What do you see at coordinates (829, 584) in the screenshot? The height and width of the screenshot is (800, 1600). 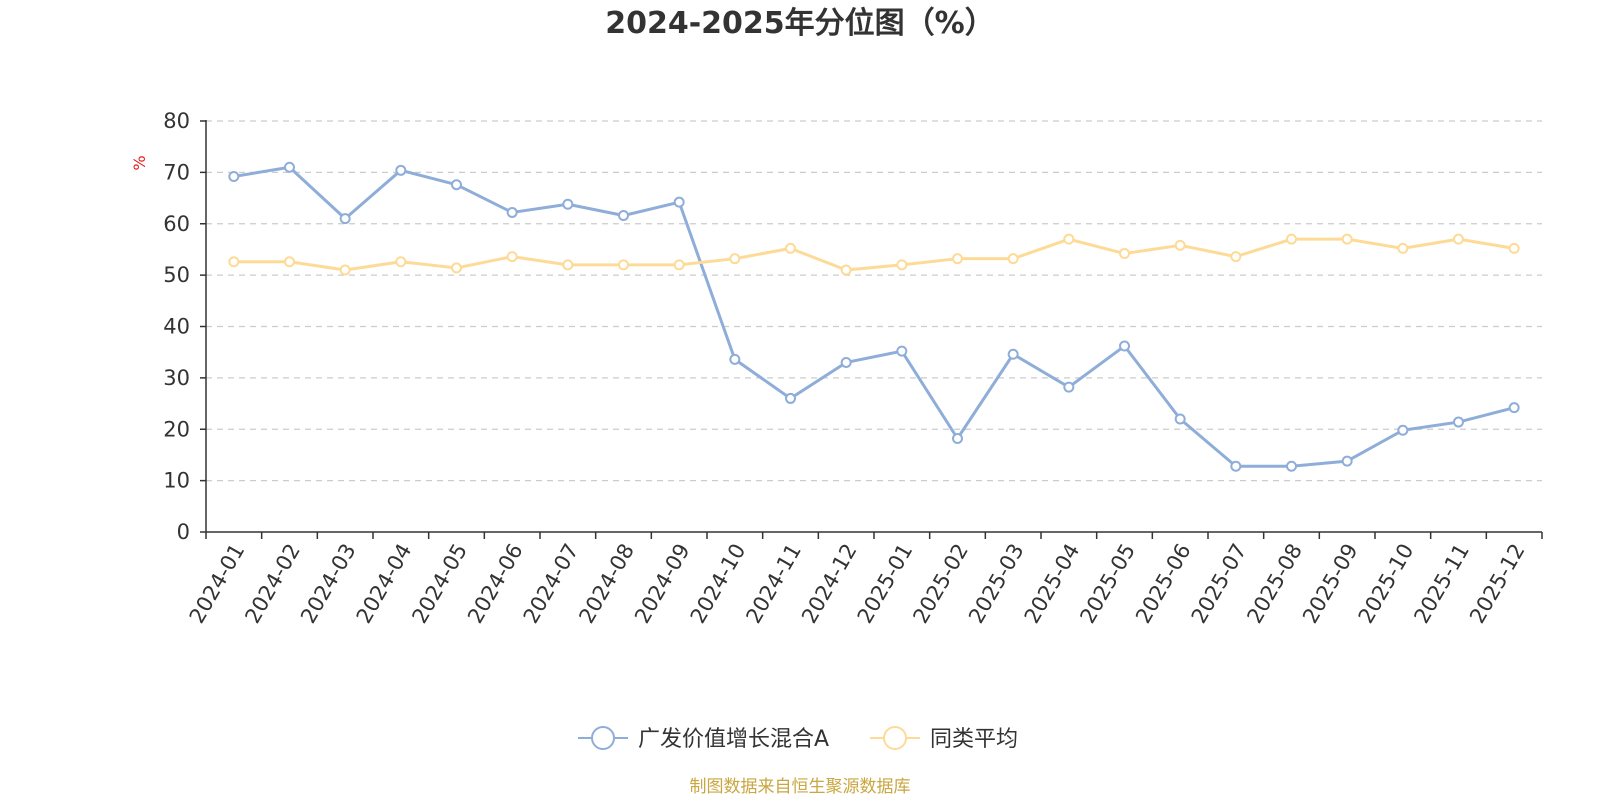 I see `x-tick-label: 2024-12` at bounding box center [829, 584].